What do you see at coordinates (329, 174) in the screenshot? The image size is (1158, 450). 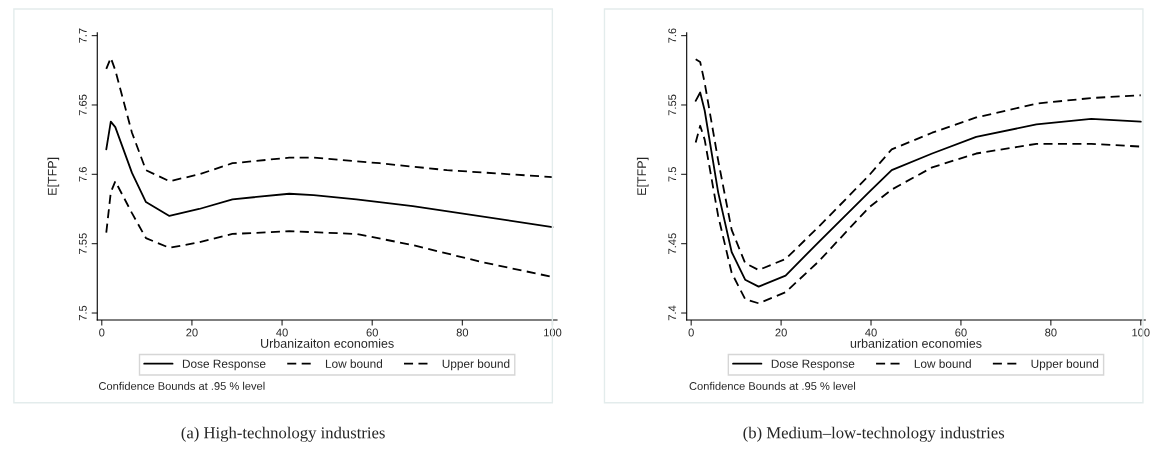 I see `line-series` at bounding box center [329, 174].